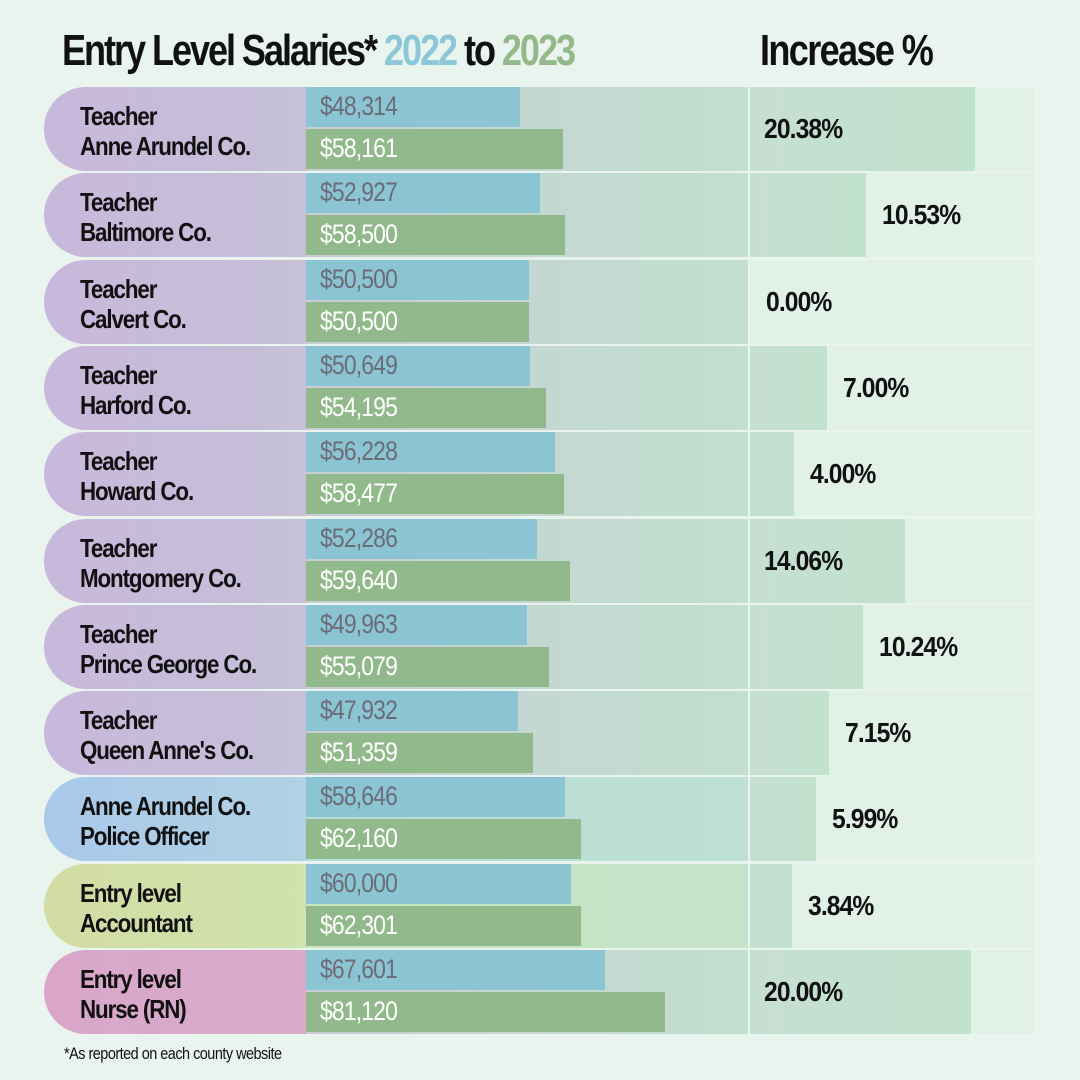 Image resolution: width=1080 pixels, height=1080 pixels. Describe the element at coordinates (133, 1009) in the screenshot. I see `category-label-line2: Nurse (RN)` at that location.